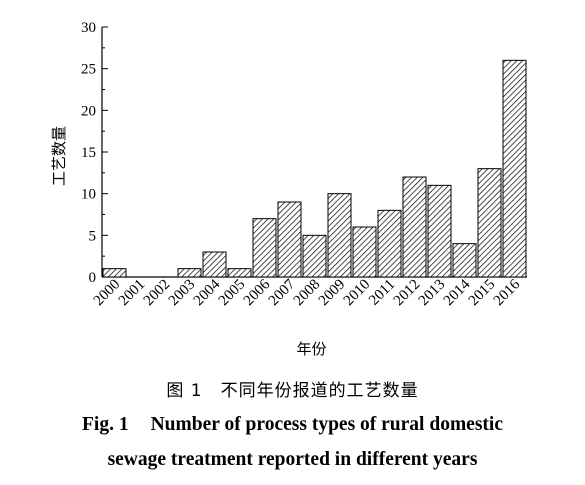 This screenshot has width=585, height=485. Describe the element at coordinates (514, 168) in the screenshot. I see `bar-2016` at that location.